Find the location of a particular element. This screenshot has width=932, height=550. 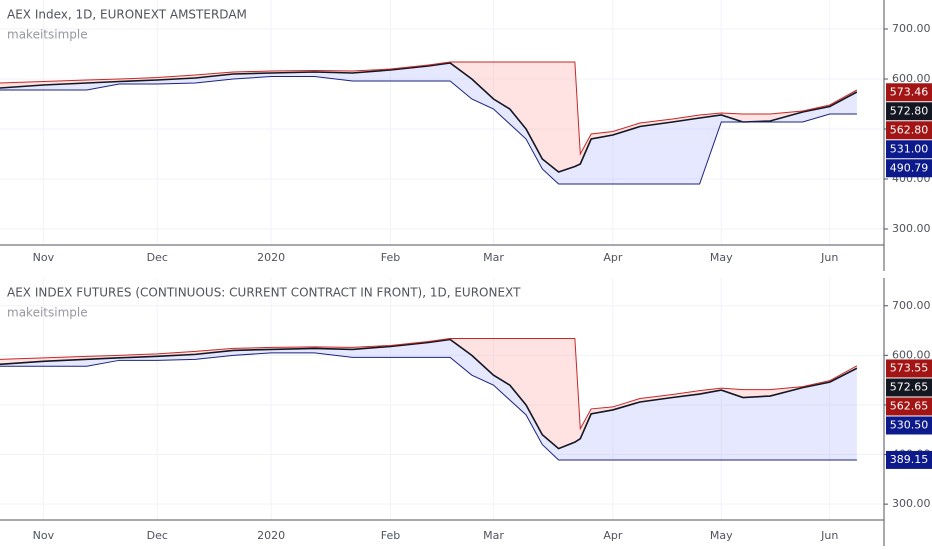

price-label: 490.79 is located at coordinates (909, 167).